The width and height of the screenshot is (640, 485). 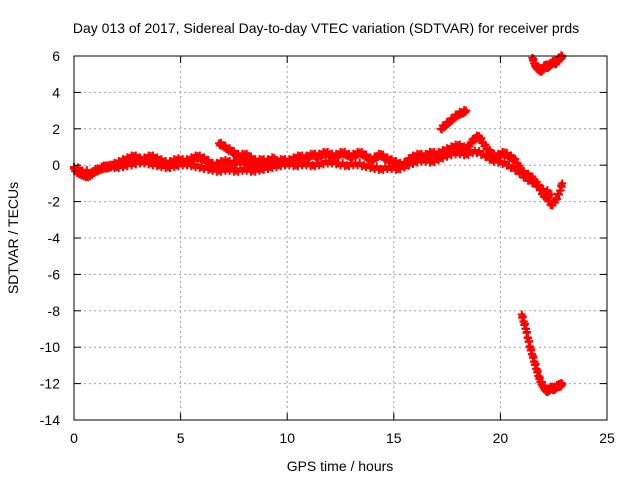 I want to click on series-lower-band, so click(x=313, y=172).